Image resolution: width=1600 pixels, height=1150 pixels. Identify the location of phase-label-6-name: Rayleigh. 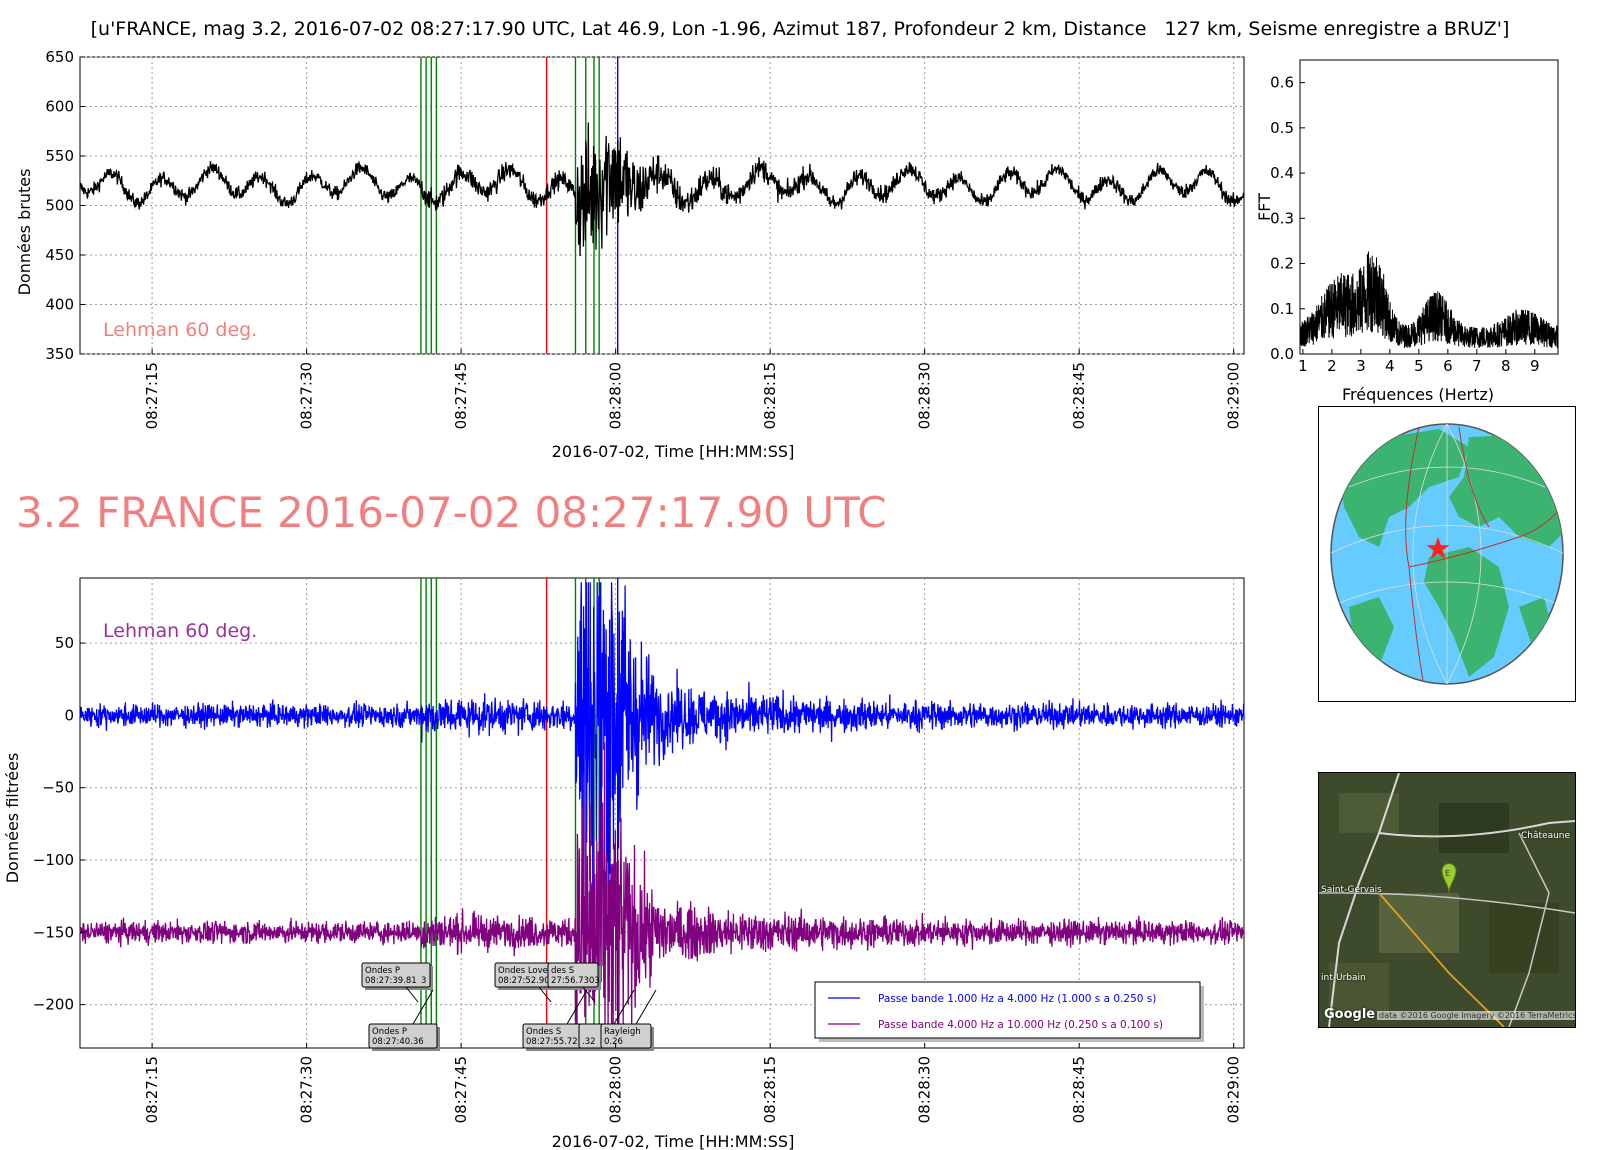
(622, 1032).